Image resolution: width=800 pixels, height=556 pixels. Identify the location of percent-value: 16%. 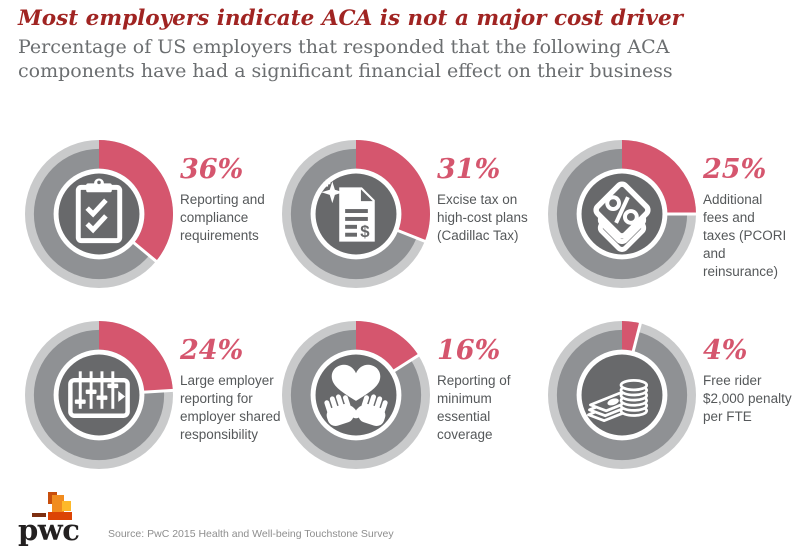
(469, 350).